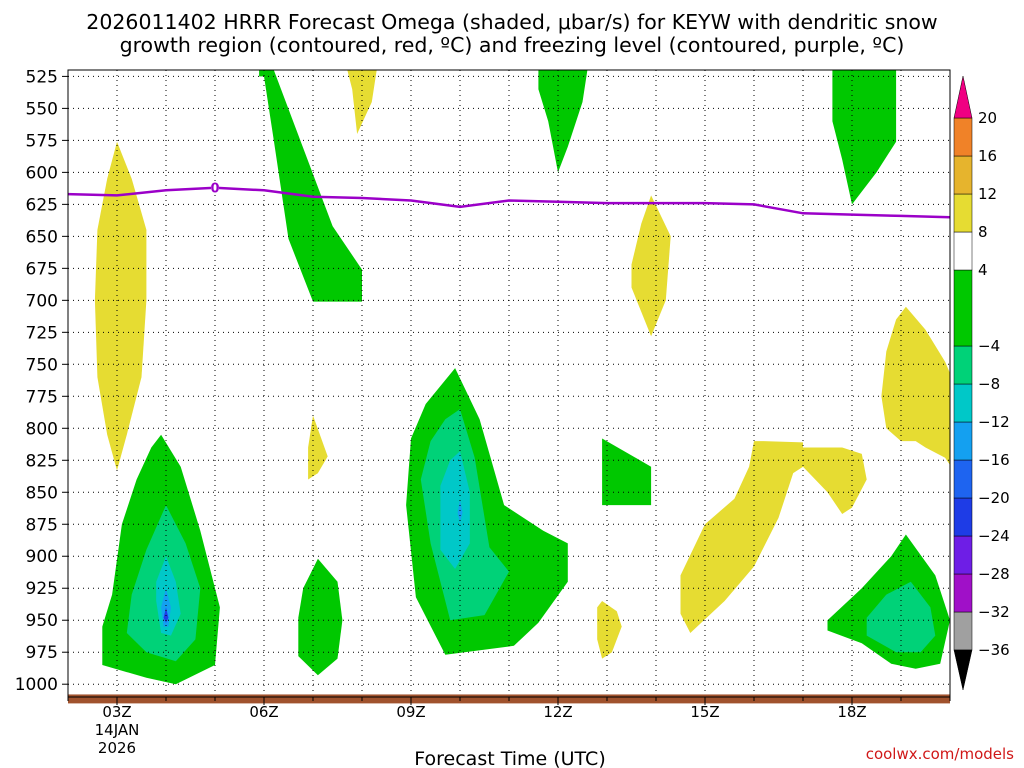 The width and height of the screenshot is (1024, 768). Describe the element at coordinates (42, 525) in the screenshot. I see `y-tick-label: 875` at that location.